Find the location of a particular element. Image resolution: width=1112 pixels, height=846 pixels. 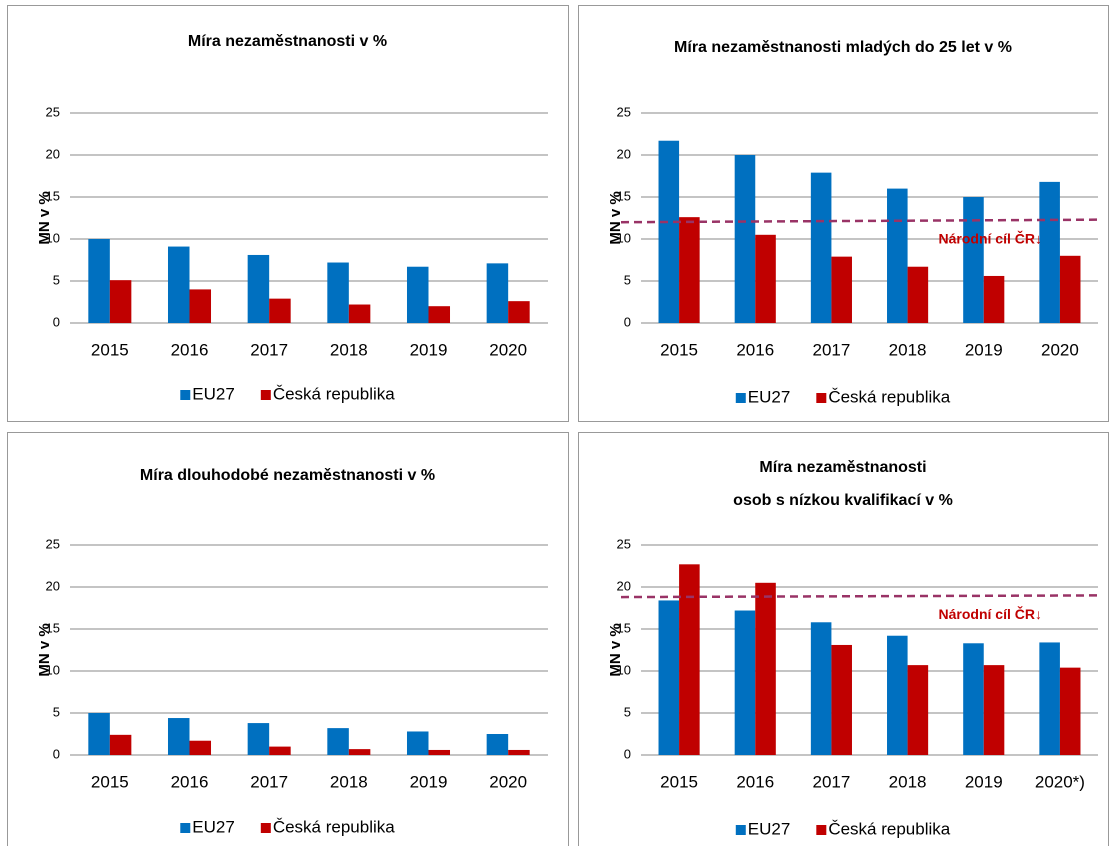

chart-title: Míra dlouhodobé nezaměstnanosti v % is located at coordinates (287, 475).